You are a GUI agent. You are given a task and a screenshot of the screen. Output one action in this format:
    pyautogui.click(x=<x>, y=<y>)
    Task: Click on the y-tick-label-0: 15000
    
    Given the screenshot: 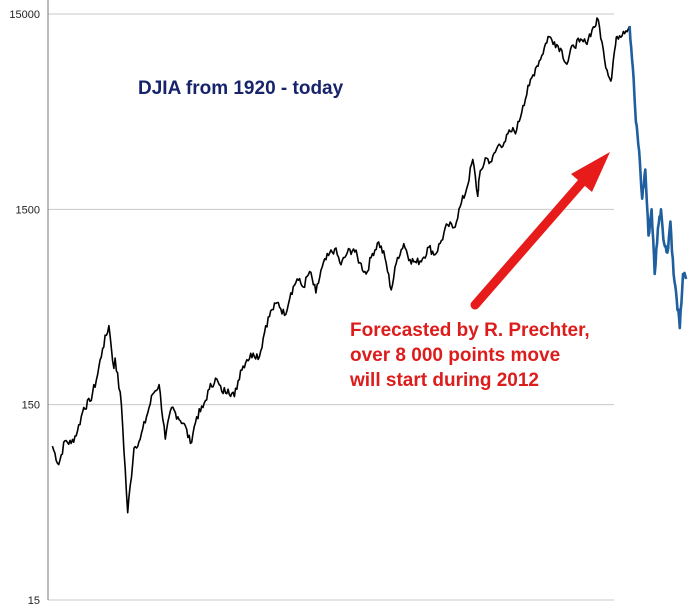 What is the action you would take?
    pyautogui.click(x=24, y=15)
    